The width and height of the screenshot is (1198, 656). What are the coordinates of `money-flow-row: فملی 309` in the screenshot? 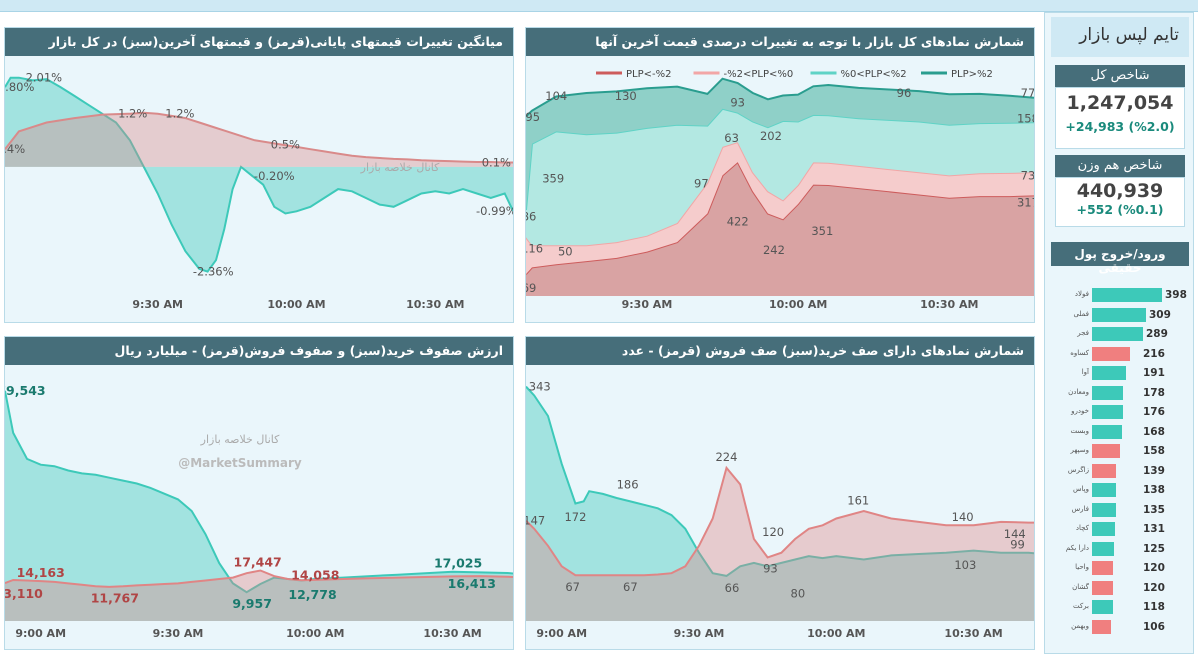 It's located at (1122, 315).